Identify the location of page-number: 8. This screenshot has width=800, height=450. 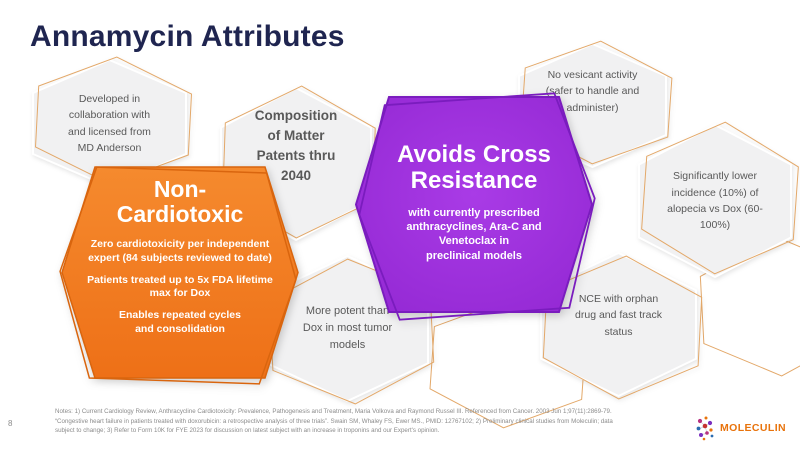
(10, 423).